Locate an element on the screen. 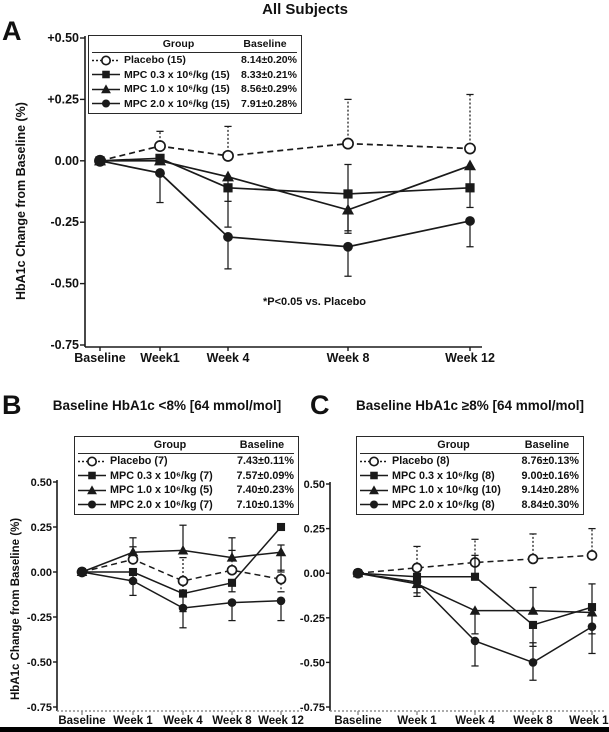 This screenshot has height=732, width=609. y-tick-label: 0.25 is located at coordinates (314, 530).